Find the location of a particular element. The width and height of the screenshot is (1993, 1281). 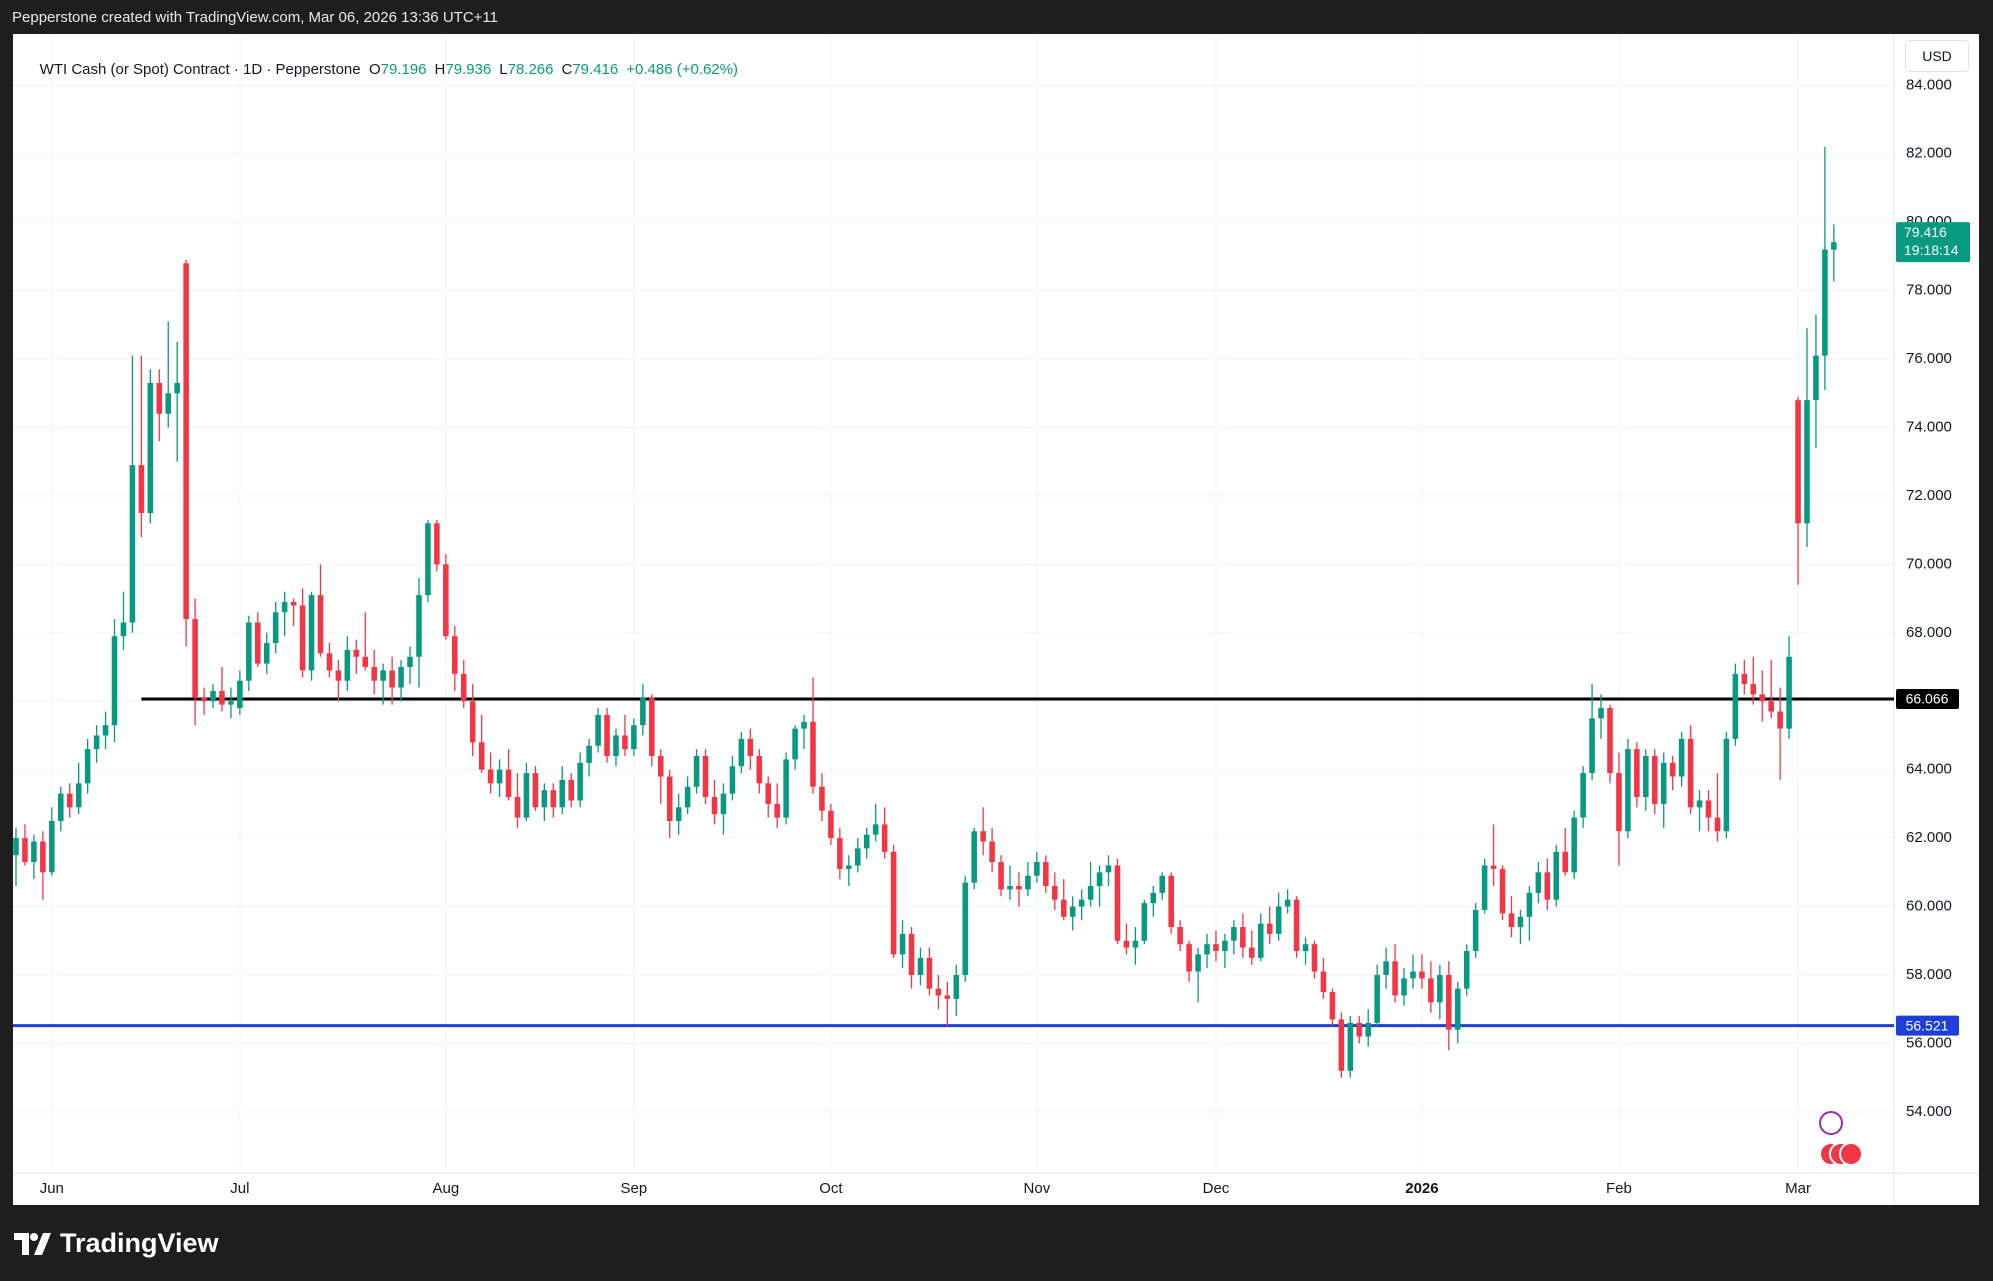

x-tick-label: Jun is located at coordinates (52, 1188).